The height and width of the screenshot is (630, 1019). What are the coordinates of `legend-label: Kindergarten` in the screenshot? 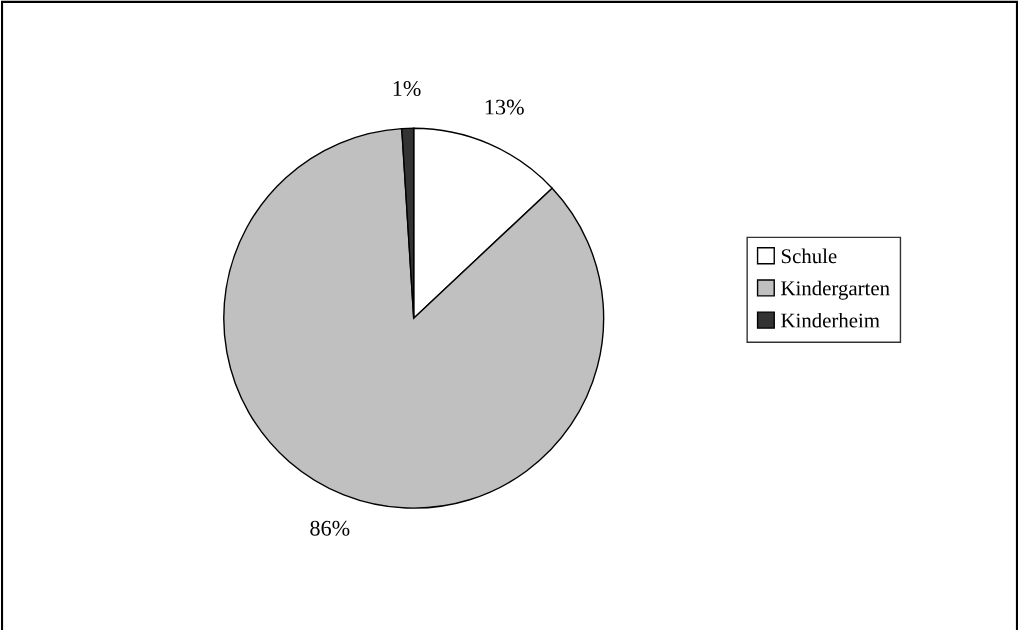 It's located at (835, 290).